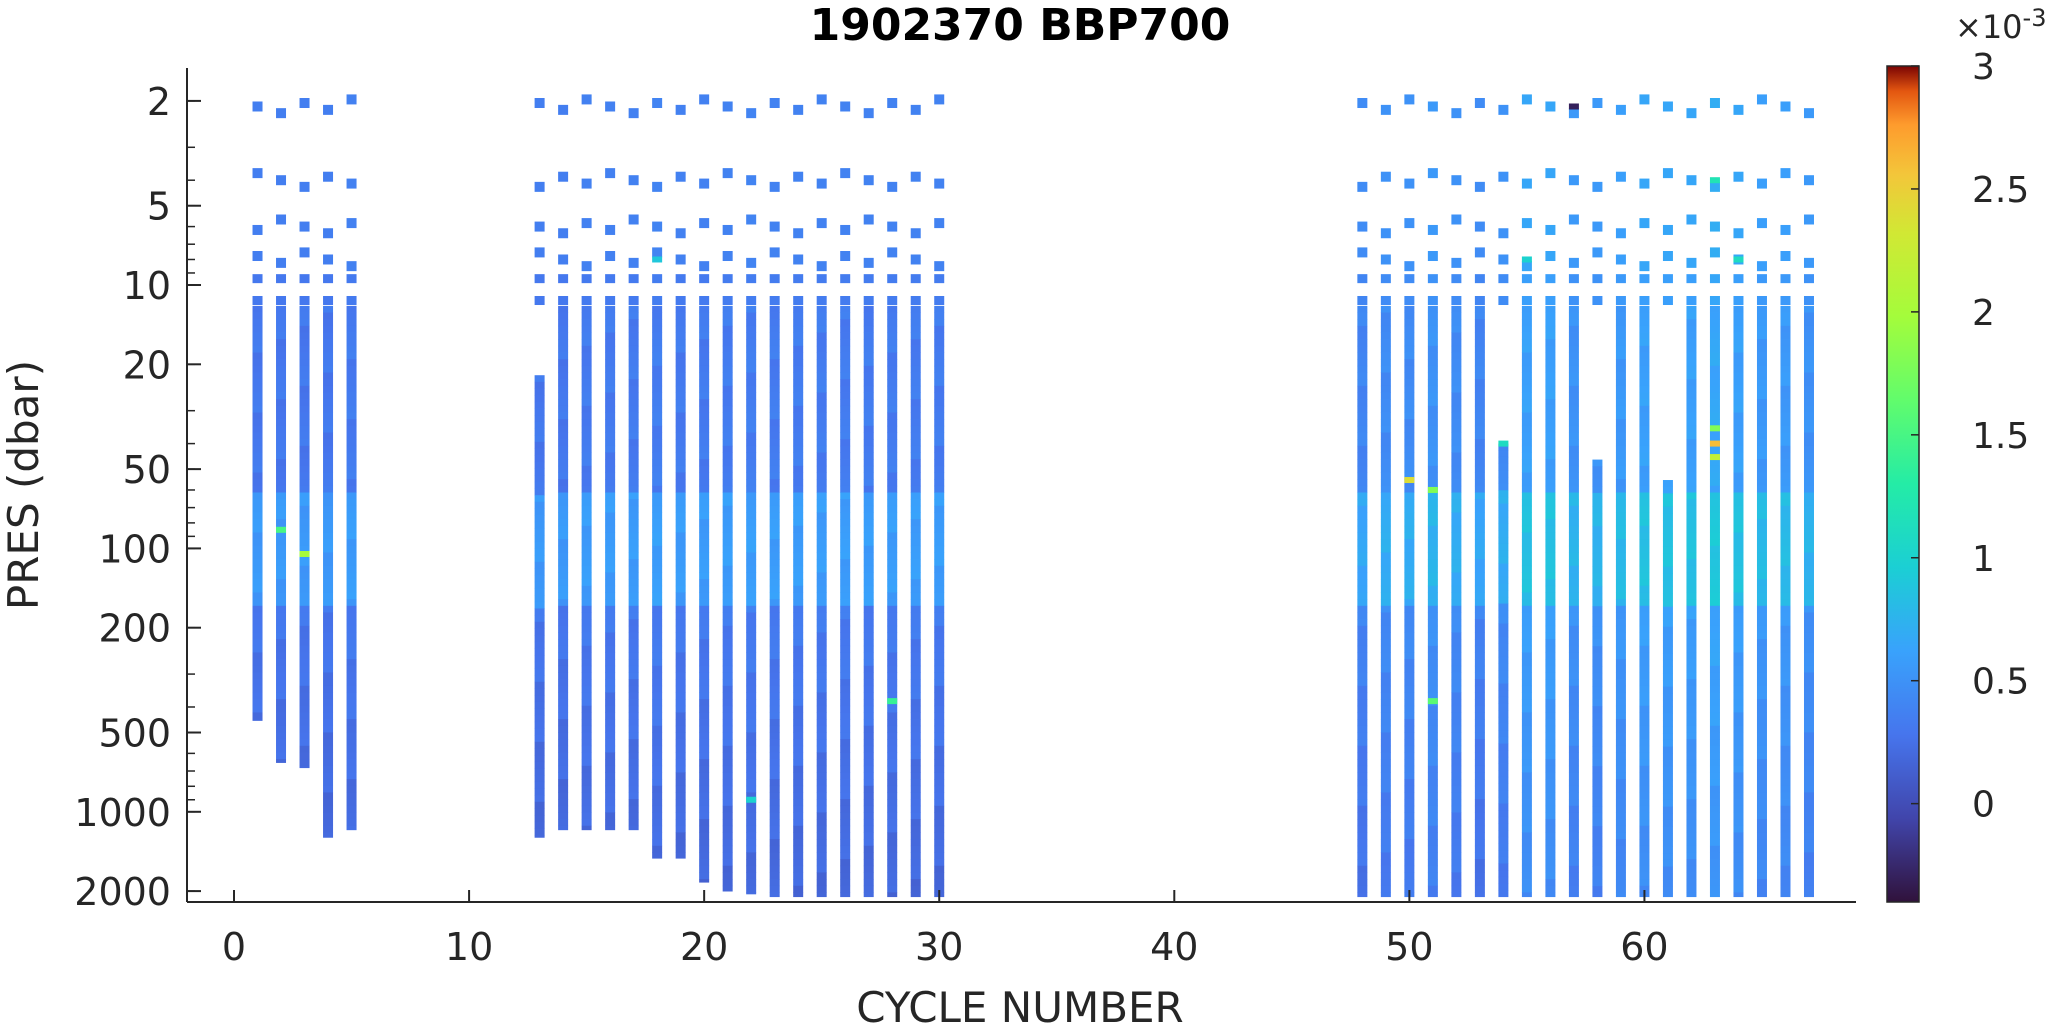 Image resolution: width=2062 pixels, height=1024 pixels. Describe the element at coordinates (234, 947) in the screenshot. I see `x-tick-label: 0` at that location.